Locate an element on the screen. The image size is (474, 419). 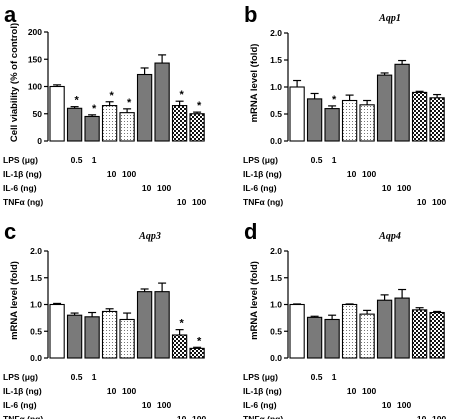
y-tick-label: 150 is located at coordinates (35, 59).